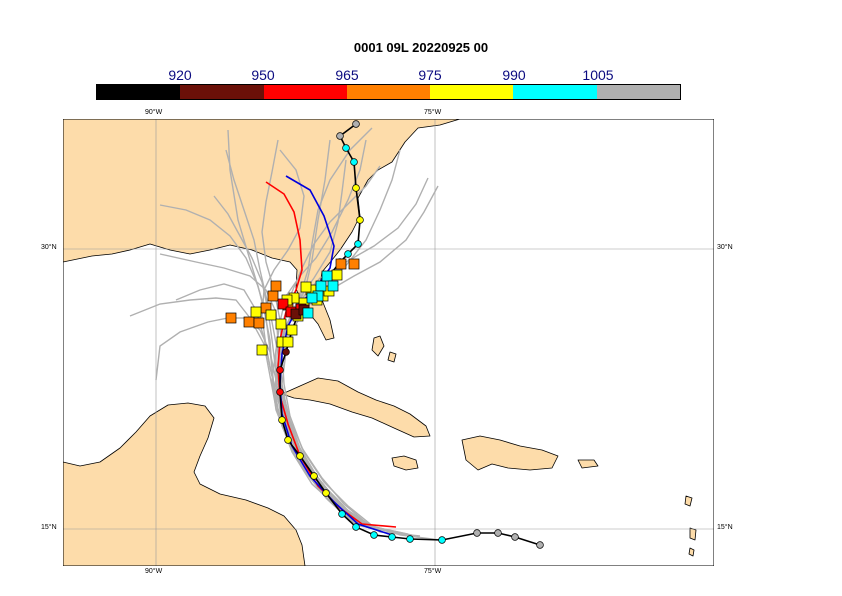 The image size is (842, 596). I want to click on colorbar-label-950: 950, so click(263, 75).